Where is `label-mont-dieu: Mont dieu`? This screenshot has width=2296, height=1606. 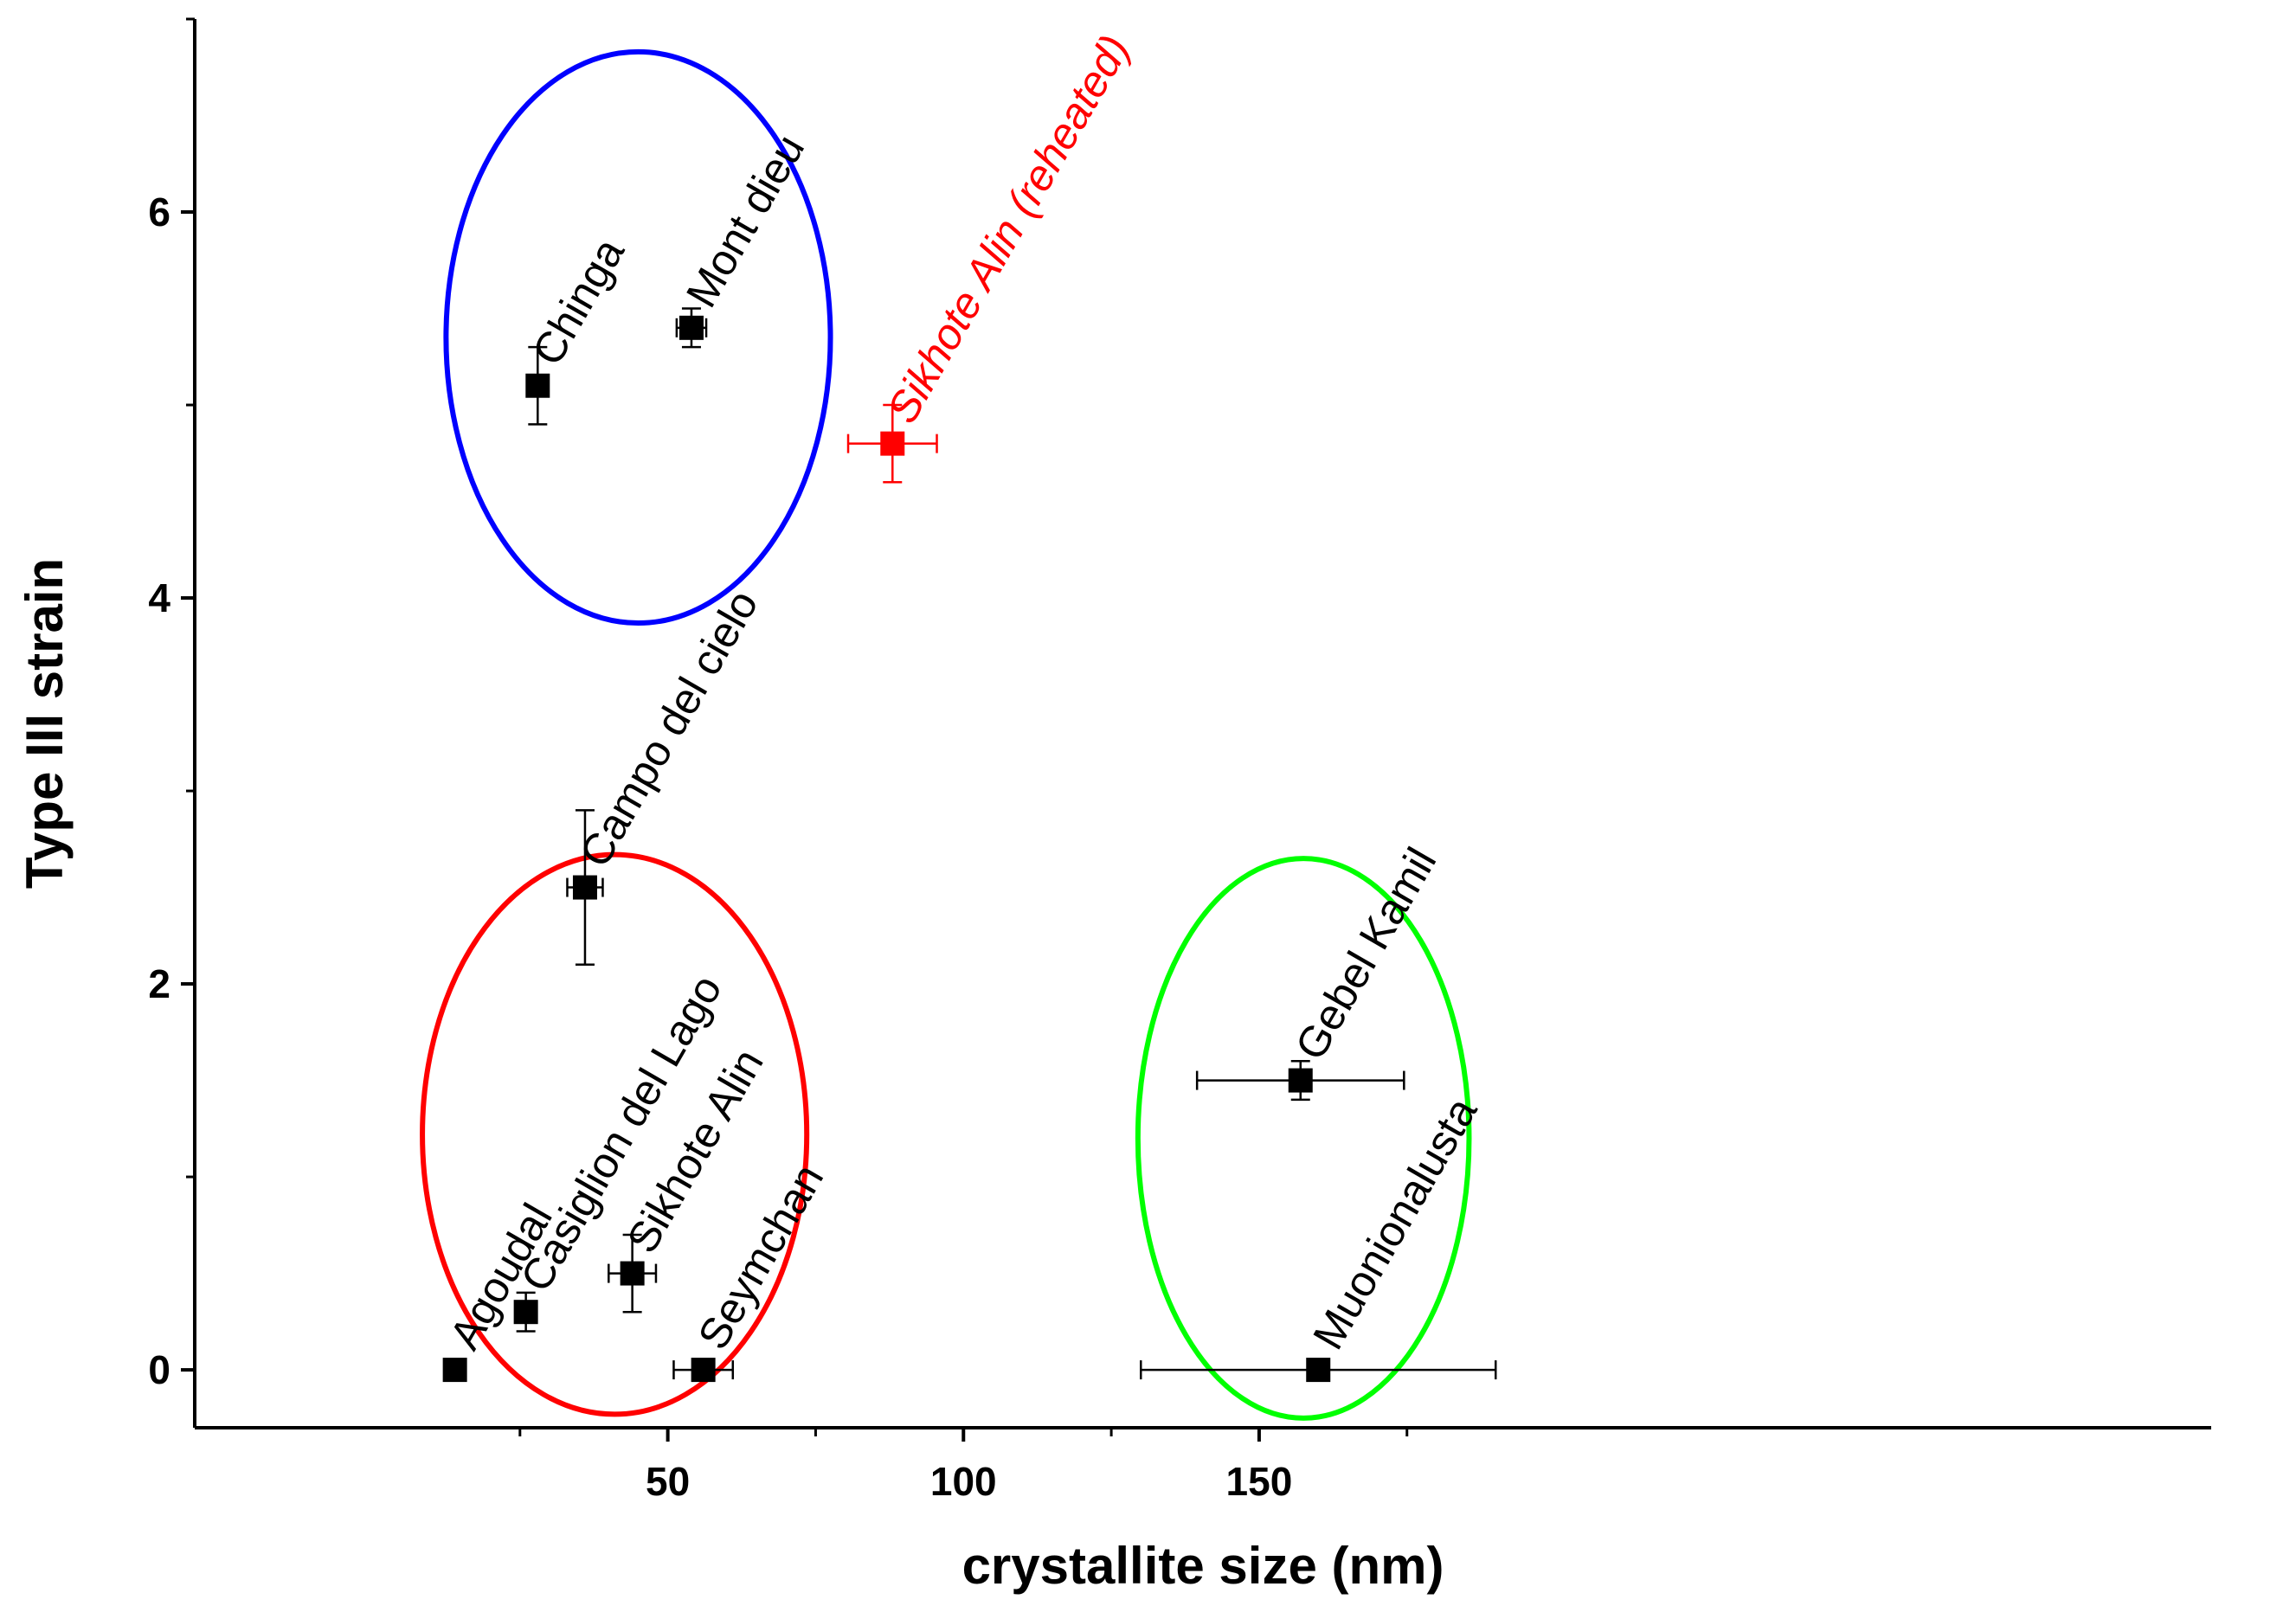
label-mont-dieu: Mont dieu is located at coordinates (745, 220).